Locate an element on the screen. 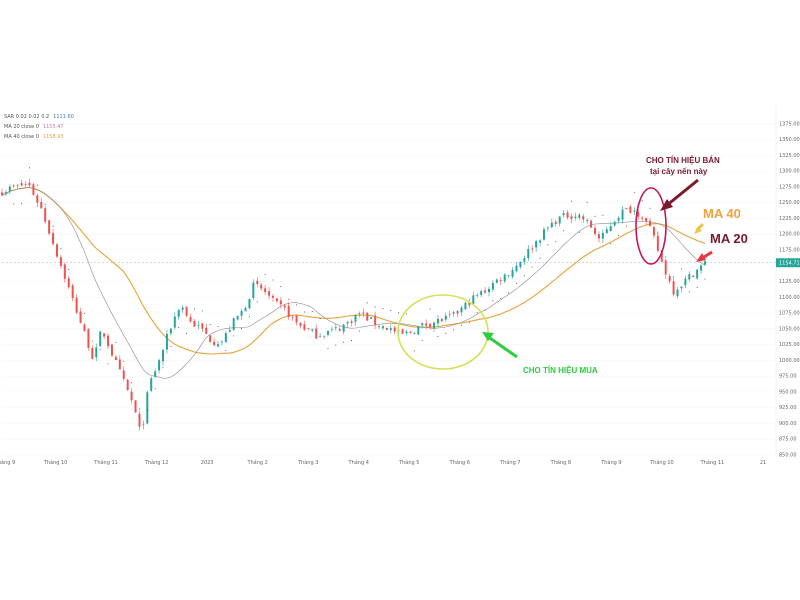 This screenshot has height=600, width=800. last-price-tag: 1154.71 is located at coordinates (788, 263).